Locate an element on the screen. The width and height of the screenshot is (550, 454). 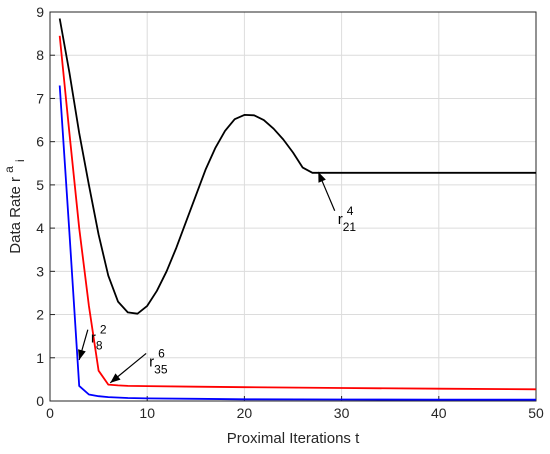
y-tick-label: 3 is located at coordinates (40, 271).